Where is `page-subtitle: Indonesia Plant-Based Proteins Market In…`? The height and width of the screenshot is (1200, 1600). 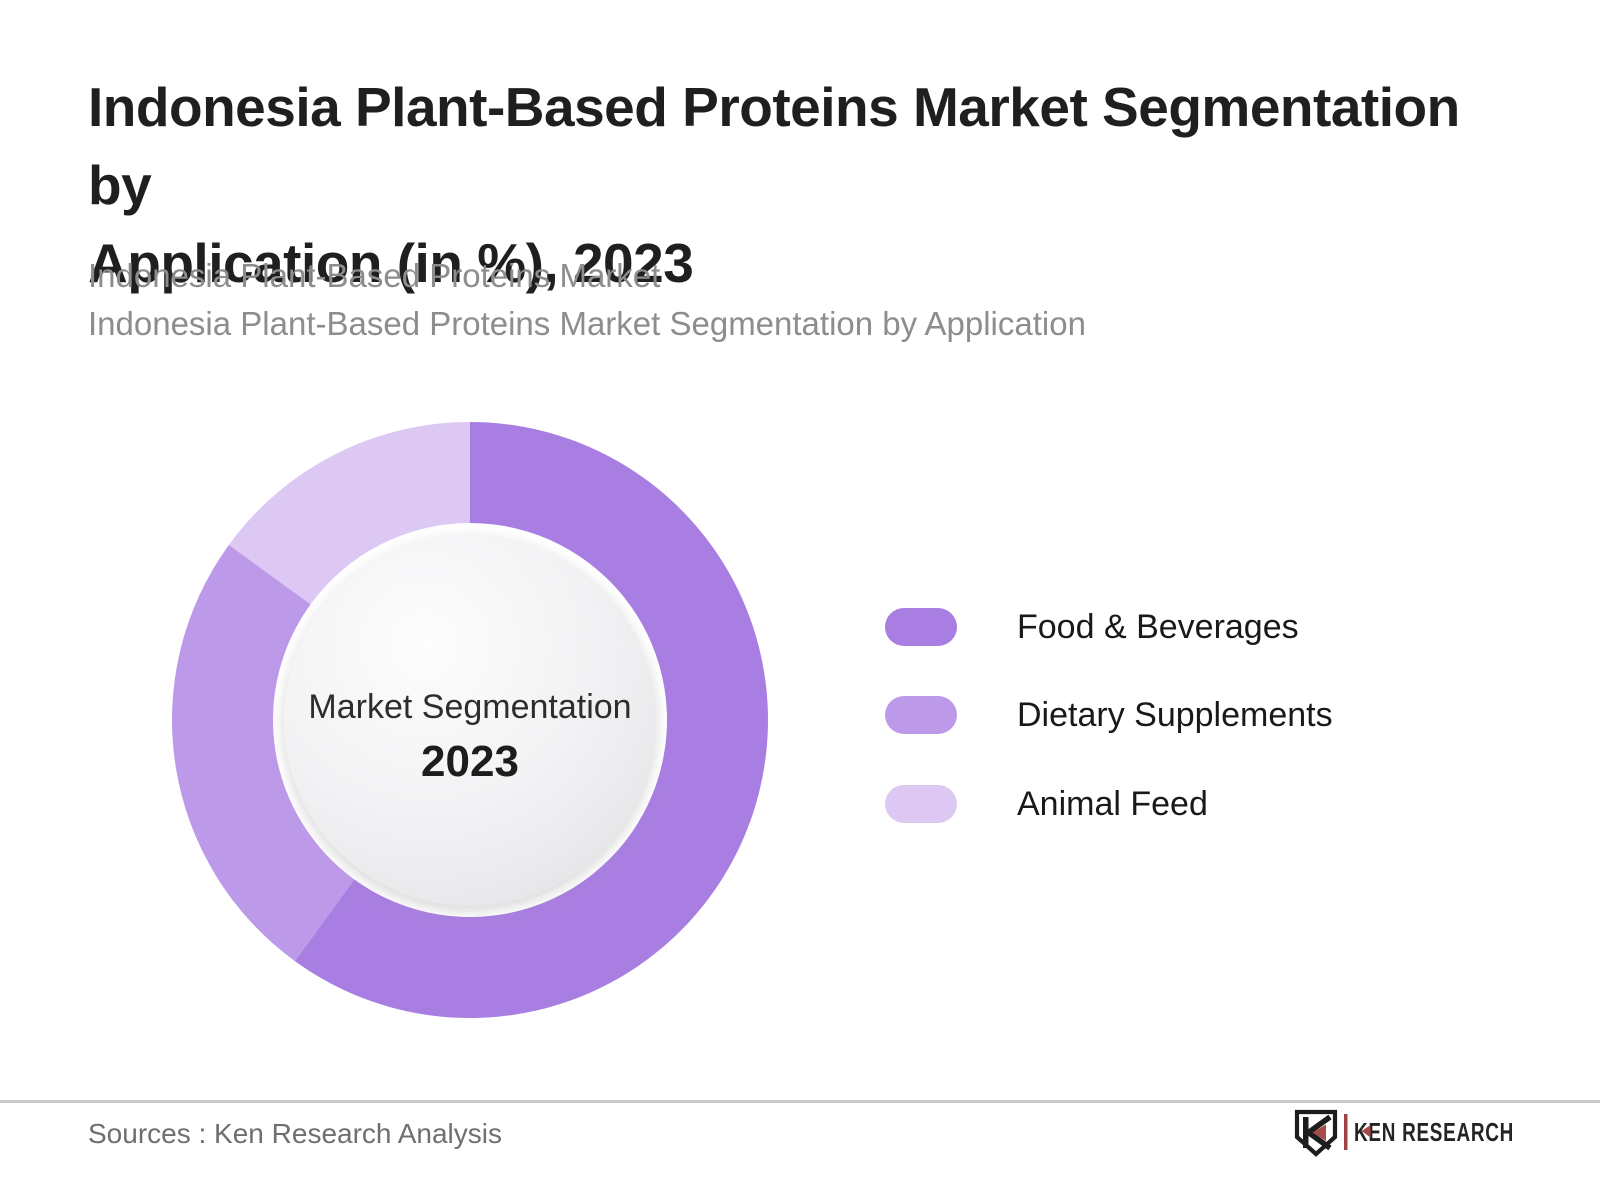
page-subtitle: Indonesia Plant-Based Proteins Market In… is located at coordinates (798, 300).